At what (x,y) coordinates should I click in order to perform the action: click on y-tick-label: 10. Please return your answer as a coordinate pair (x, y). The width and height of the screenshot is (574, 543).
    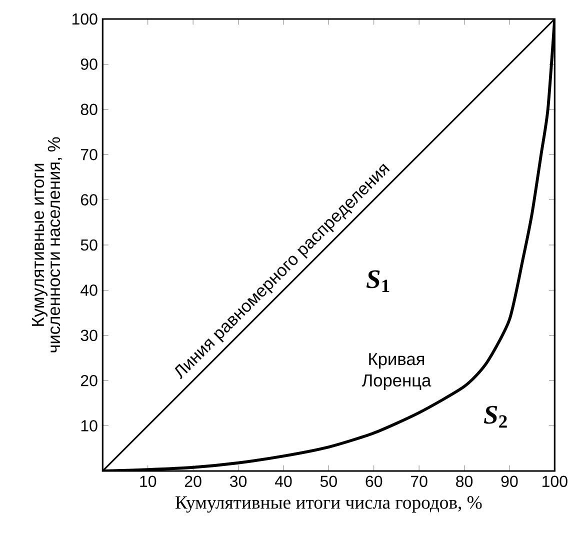
    Looking at the image, I should click on (89, 426).